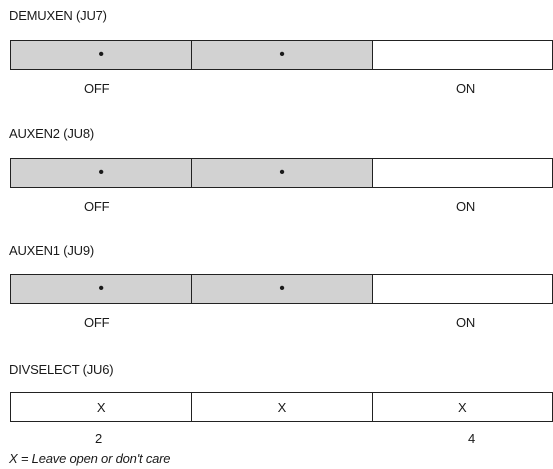 This screenshot has width=553, height=469. I want to click on jumper-title-divselect: DIVSELECT (JU6), so click(61, 369).